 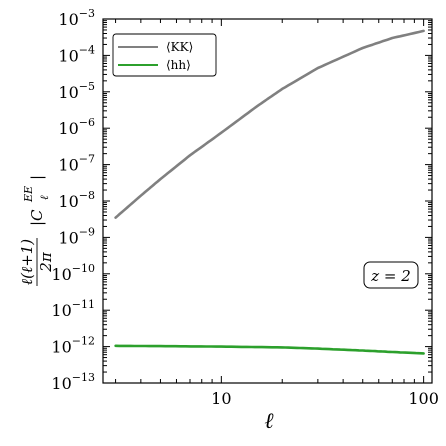 I want to click on annotation-text: z = 2, so click(x=390, y=276).